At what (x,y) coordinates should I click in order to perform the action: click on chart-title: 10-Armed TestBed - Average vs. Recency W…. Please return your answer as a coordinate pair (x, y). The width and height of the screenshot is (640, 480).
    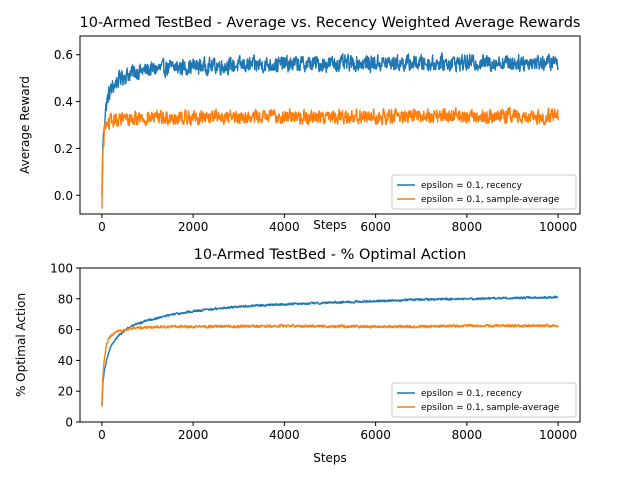
    Looking at the image, I should click on (330, 23).